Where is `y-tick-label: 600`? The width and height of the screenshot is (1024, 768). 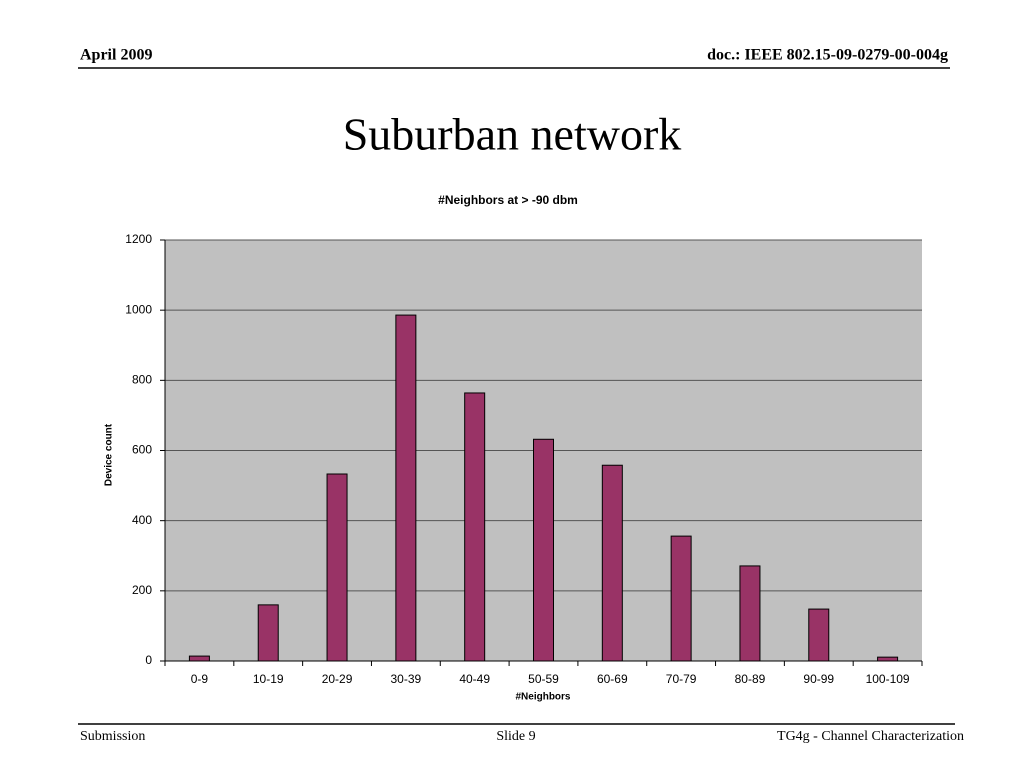
y-tick-label: 600 is located at coordinates (142, 450).